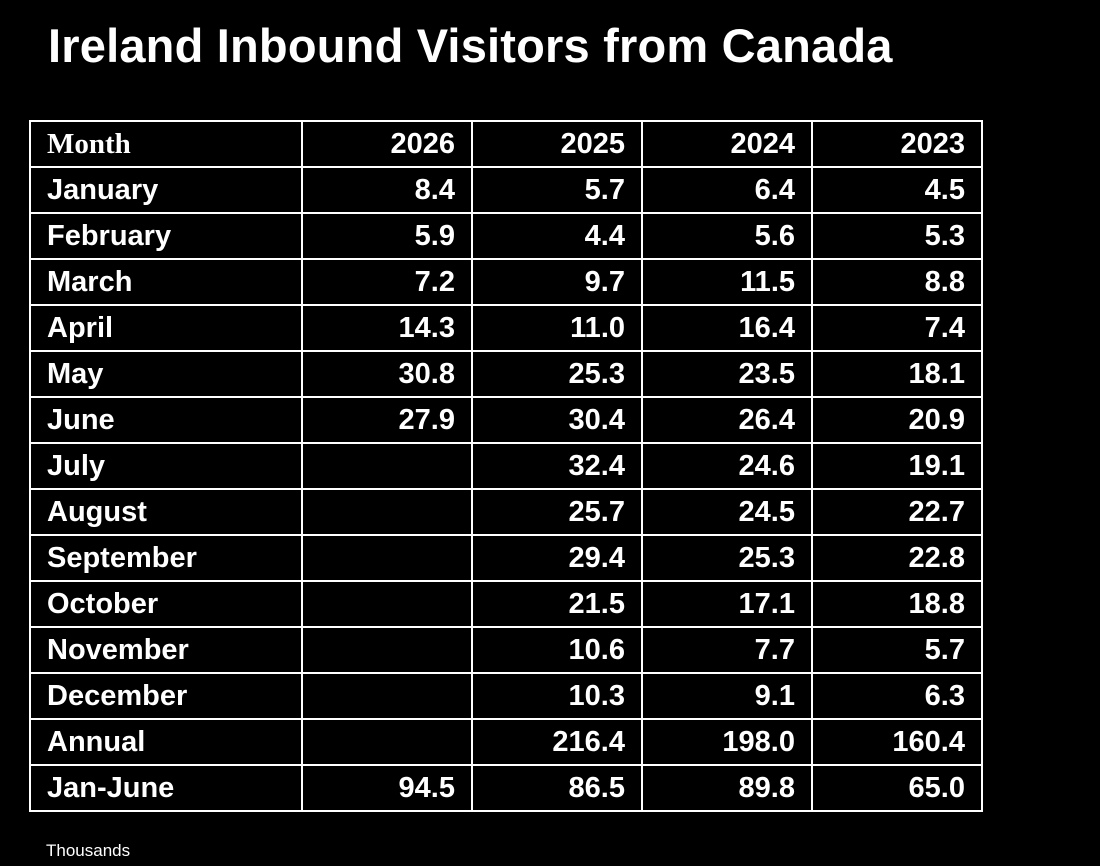  What do you see at coordinates (470, 45) in the screenshot?
I see `page-title: Ireland Inbound Visitors from Canada` at bounding box center [470, 45].